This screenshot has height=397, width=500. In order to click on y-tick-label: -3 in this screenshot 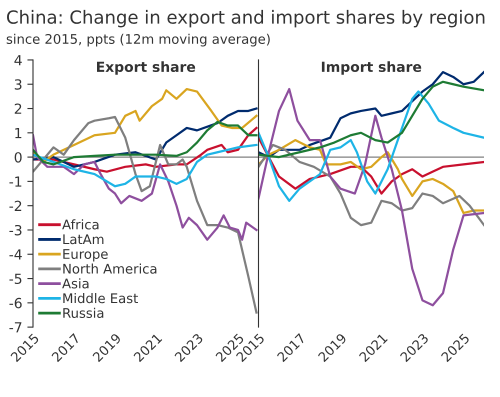, I will do `click(15, 230)`.